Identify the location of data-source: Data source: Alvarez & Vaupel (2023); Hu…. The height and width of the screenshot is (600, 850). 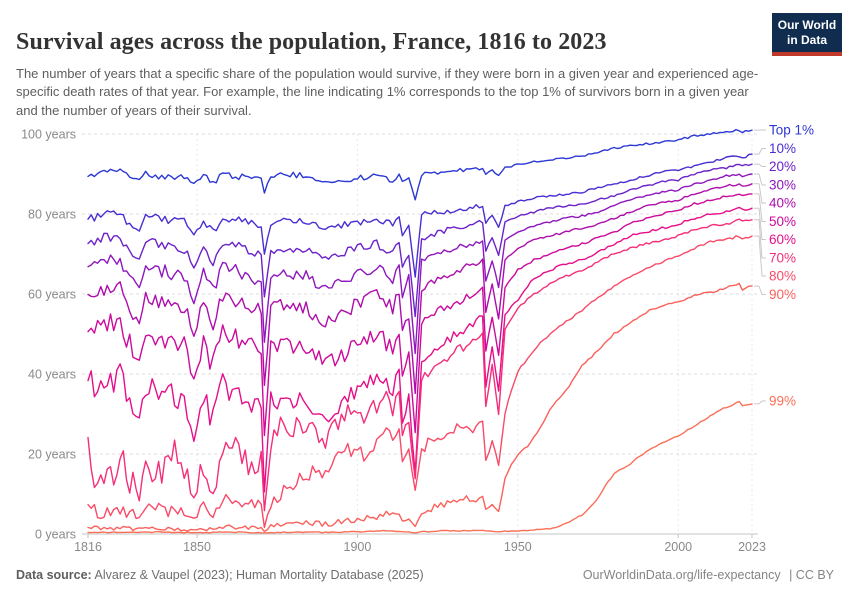
(220, 575).